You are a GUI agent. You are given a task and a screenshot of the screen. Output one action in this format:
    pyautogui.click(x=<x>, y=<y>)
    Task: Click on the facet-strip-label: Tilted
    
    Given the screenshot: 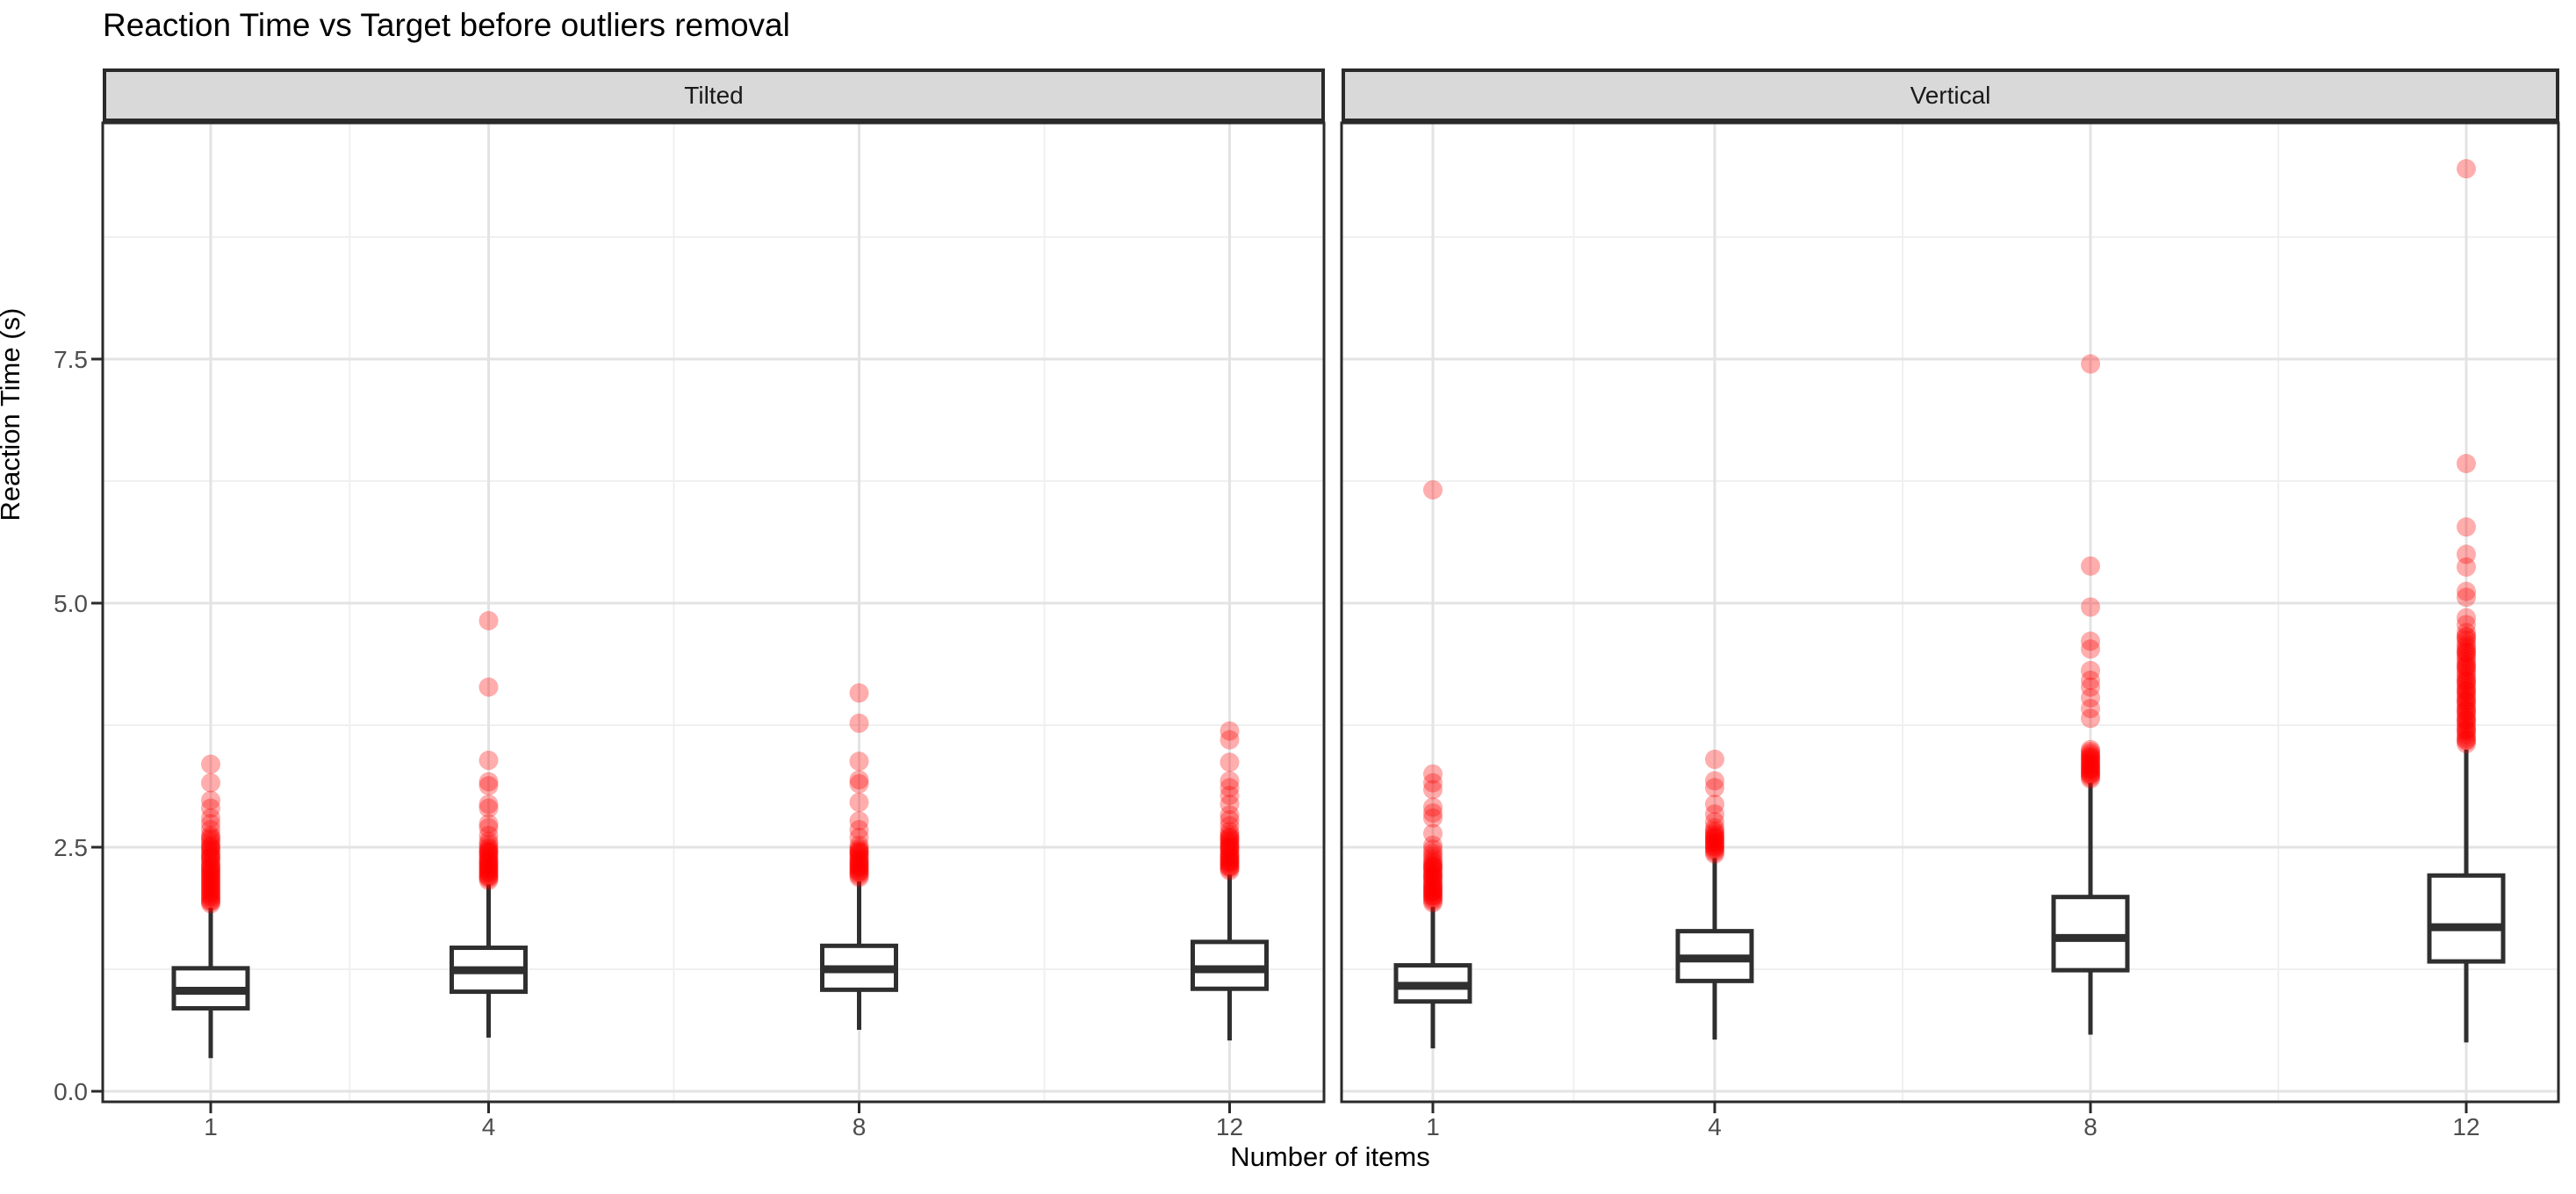 What is the action you would take?
    pyautogui.click(x=714, y=95)
    